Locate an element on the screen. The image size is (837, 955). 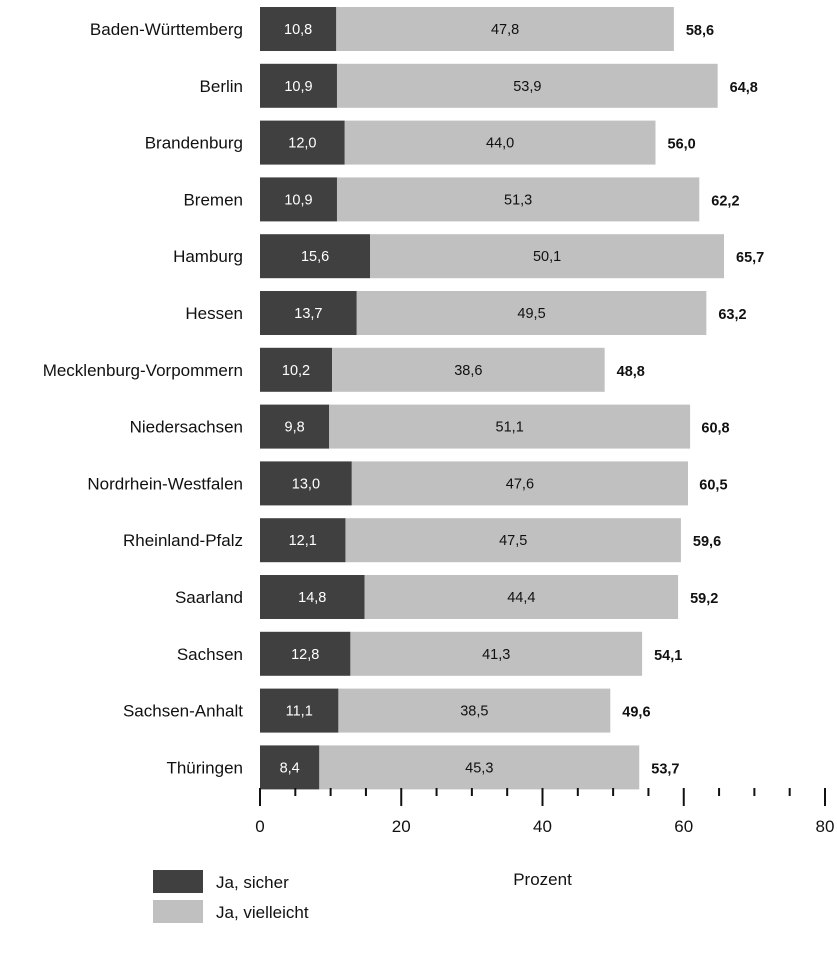
category-label: Sachsen-Anhalt is located at coordinates (183, 711).